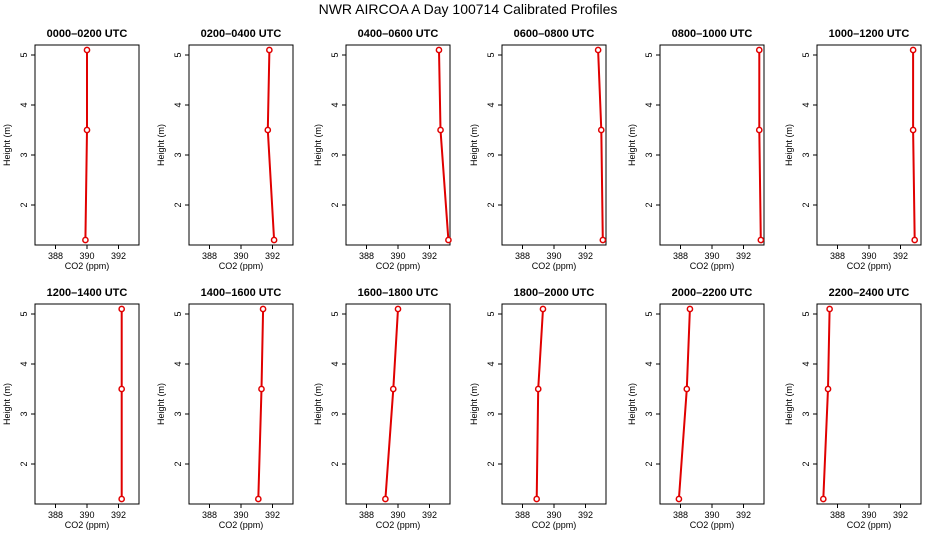  Describe the element at coordinates (712, 34) in the screenshot. I see `panel-title: 0800–1000 UTC` at that location.